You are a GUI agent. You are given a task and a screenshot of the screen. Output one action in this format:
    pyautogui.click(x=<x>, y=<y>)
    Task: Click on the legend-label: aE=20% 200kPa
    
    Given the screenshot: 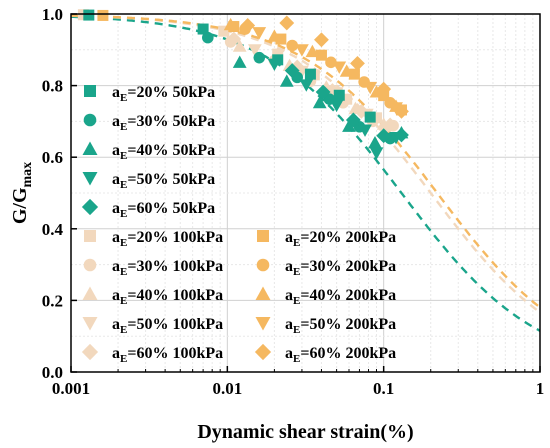 What is the action you would take?
    pyautogui.click(x=340, y=239)
    